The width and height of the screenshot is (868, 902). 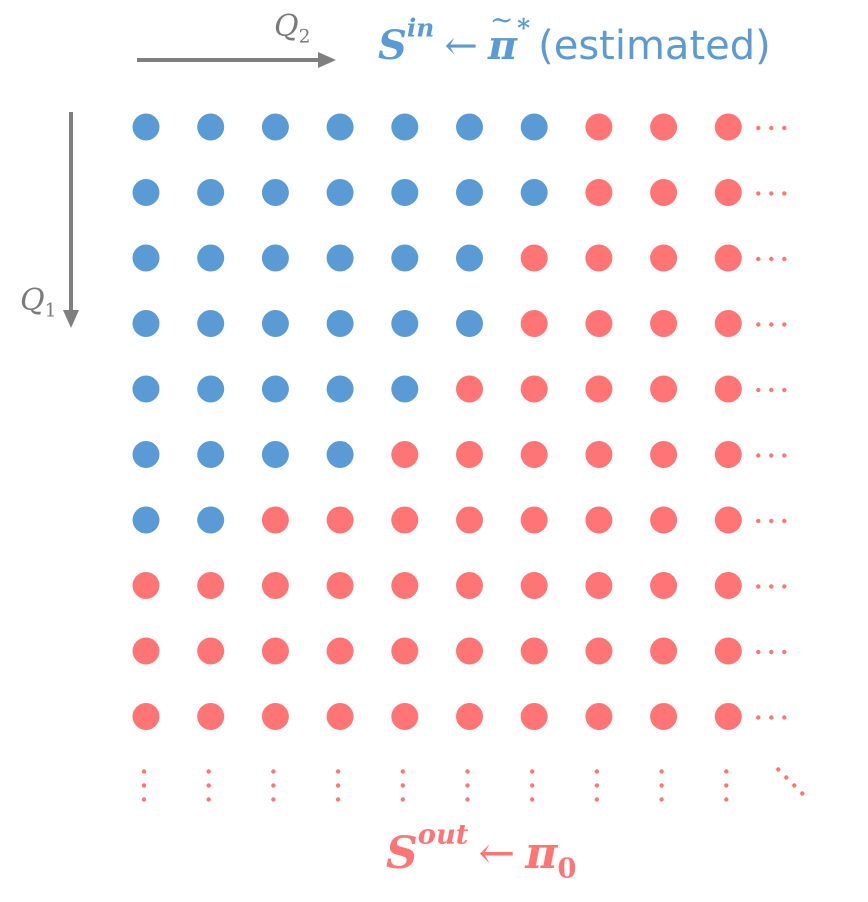 I want to click on q2-axis-label: Q2, so click(x=292, y=28).